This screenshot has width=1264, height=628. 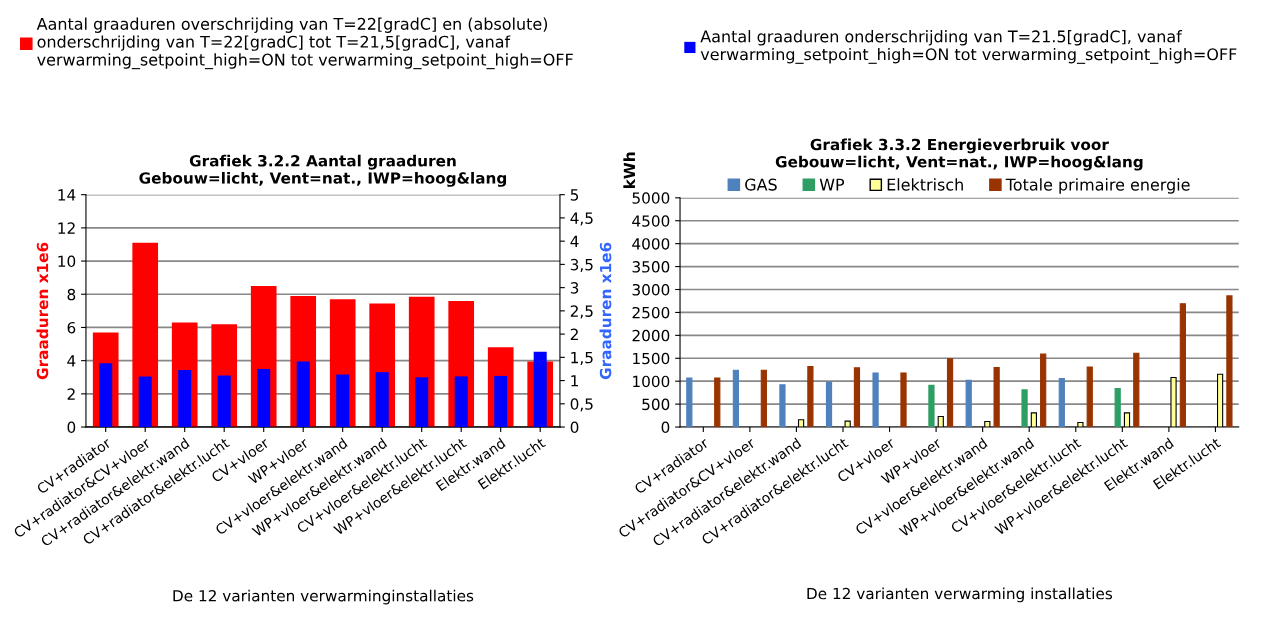 What do you see at coordinates (1097, 186) in the screenshot?
I see `legend-label: Totale primaire energie` at bounding box center [1097, 186].